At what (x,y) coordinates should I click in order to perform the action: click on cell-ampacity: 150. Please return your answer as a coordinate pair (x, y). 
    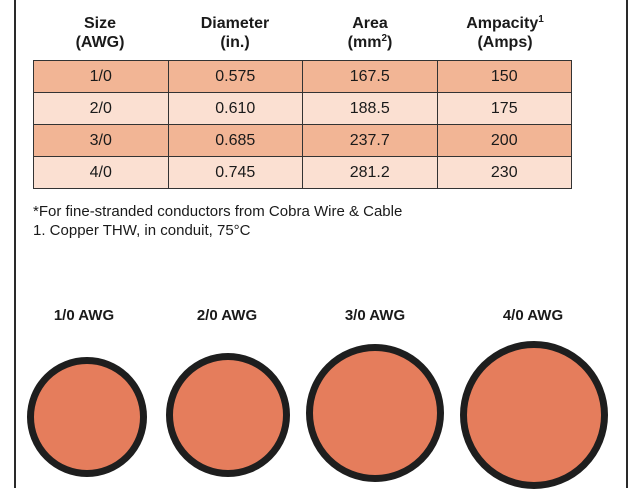
    Looking at the image, I should click on (504, 76).